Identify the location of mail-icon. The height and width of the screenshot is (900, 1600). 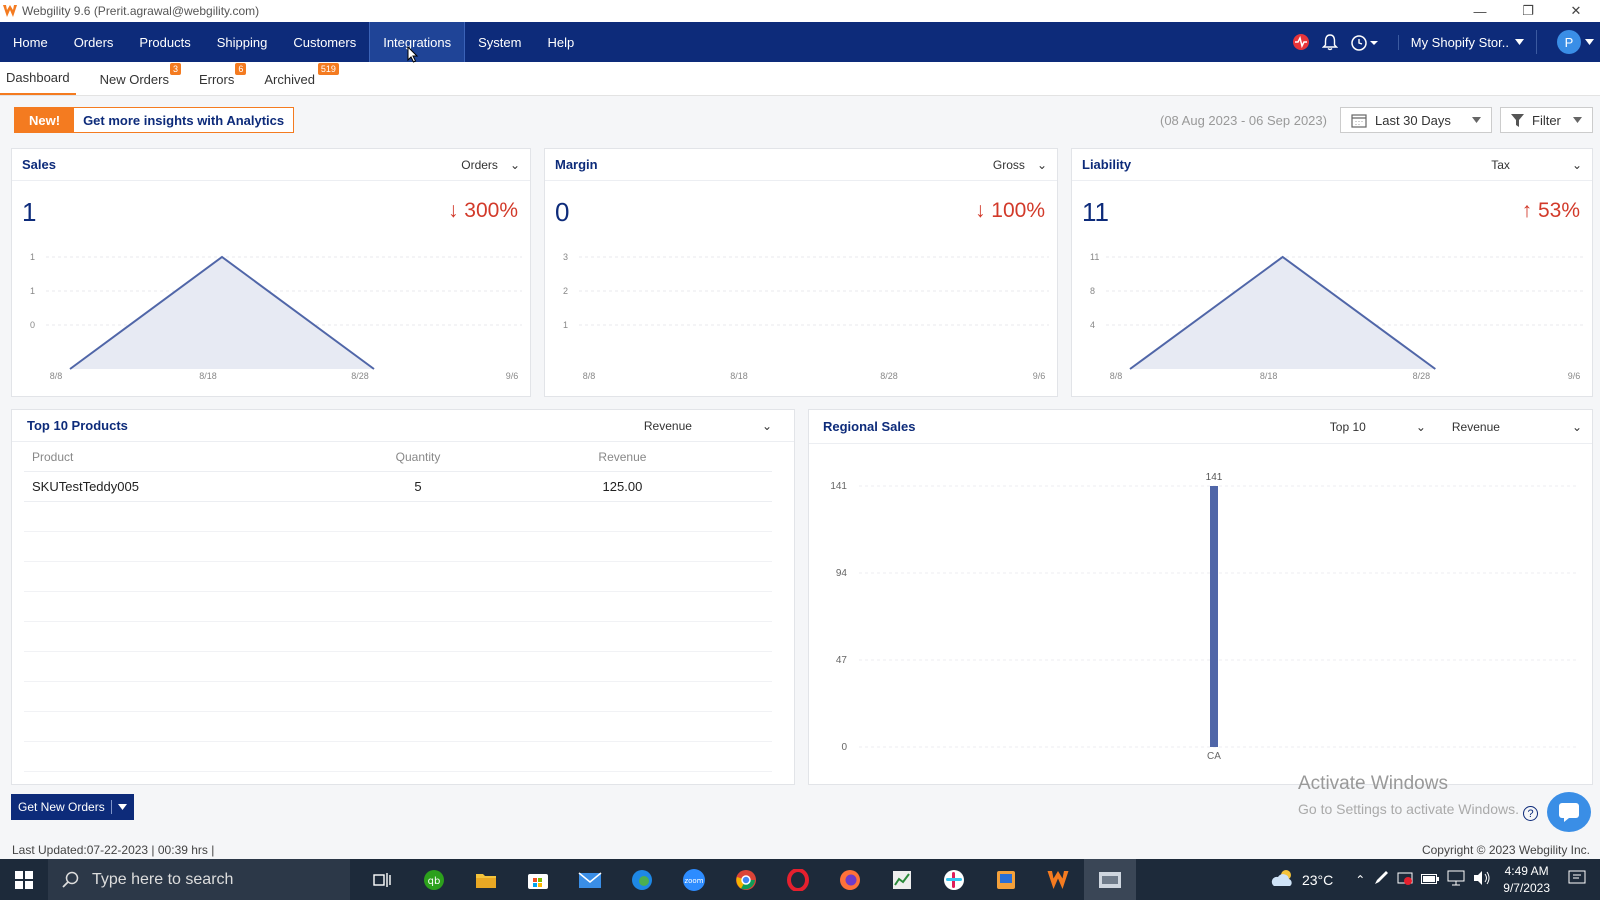
(590, 879).